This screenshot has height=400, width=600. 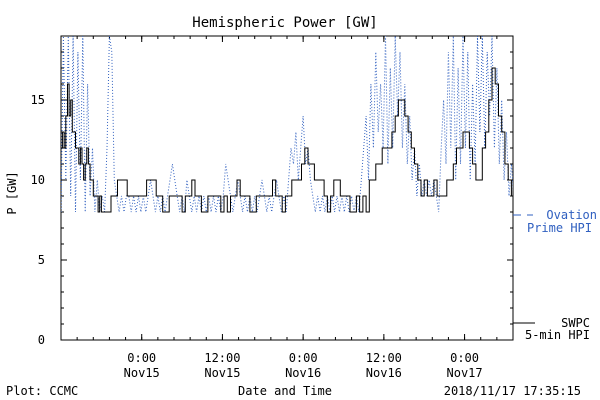 I want to click on legend-swpc-line2: 5-min HPI, so click(x=557, y=335).